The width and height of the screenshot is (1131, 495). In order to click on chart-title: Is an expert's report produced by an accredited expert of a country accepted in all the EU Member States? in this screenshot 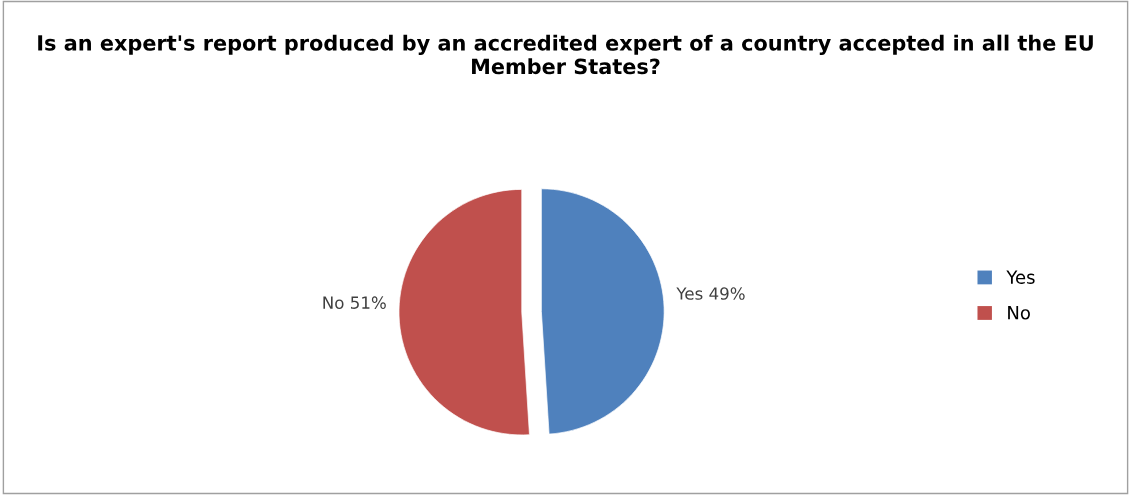, I will do `click(565, 54)`.